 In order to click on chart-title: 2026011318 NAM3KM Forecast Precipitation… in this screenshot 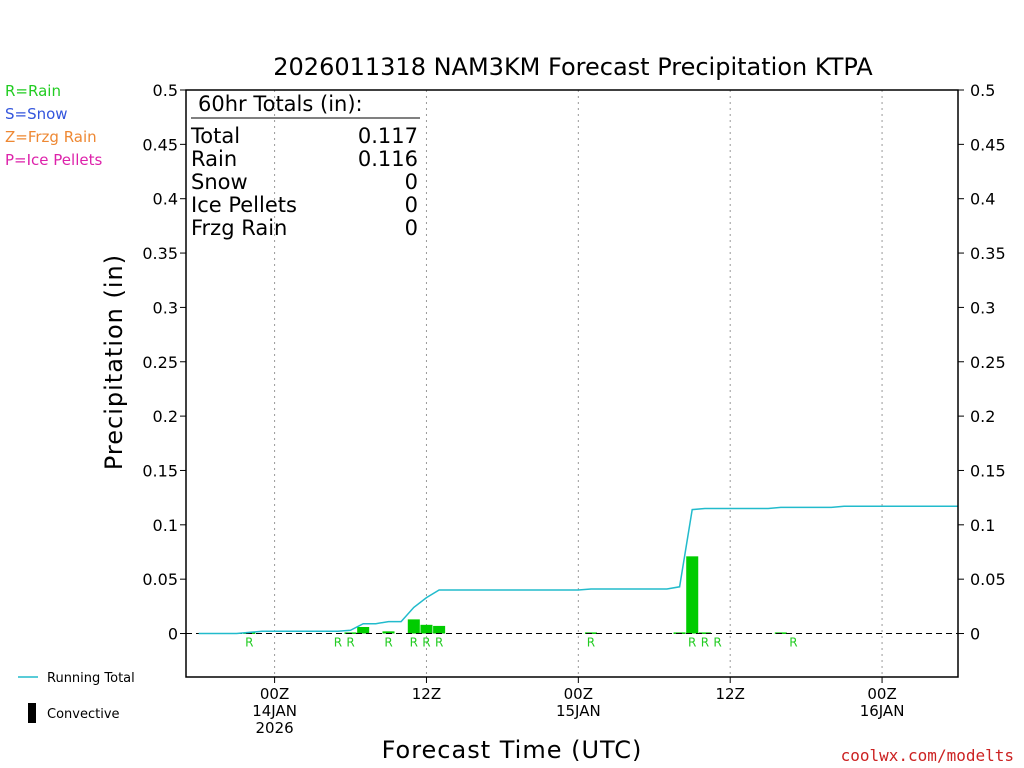, I will do `click(573, 67)`.